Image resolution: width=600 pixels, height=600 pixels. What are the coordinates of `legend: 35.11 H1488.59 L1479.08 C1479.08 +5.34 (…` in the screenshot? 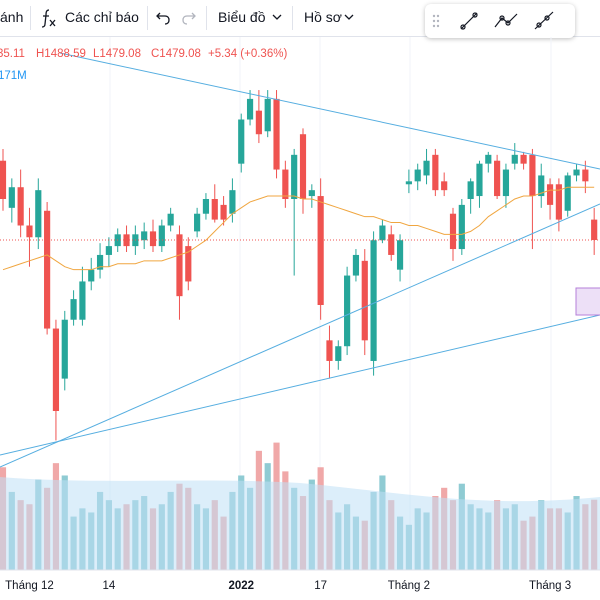 It's located at (143, 65).